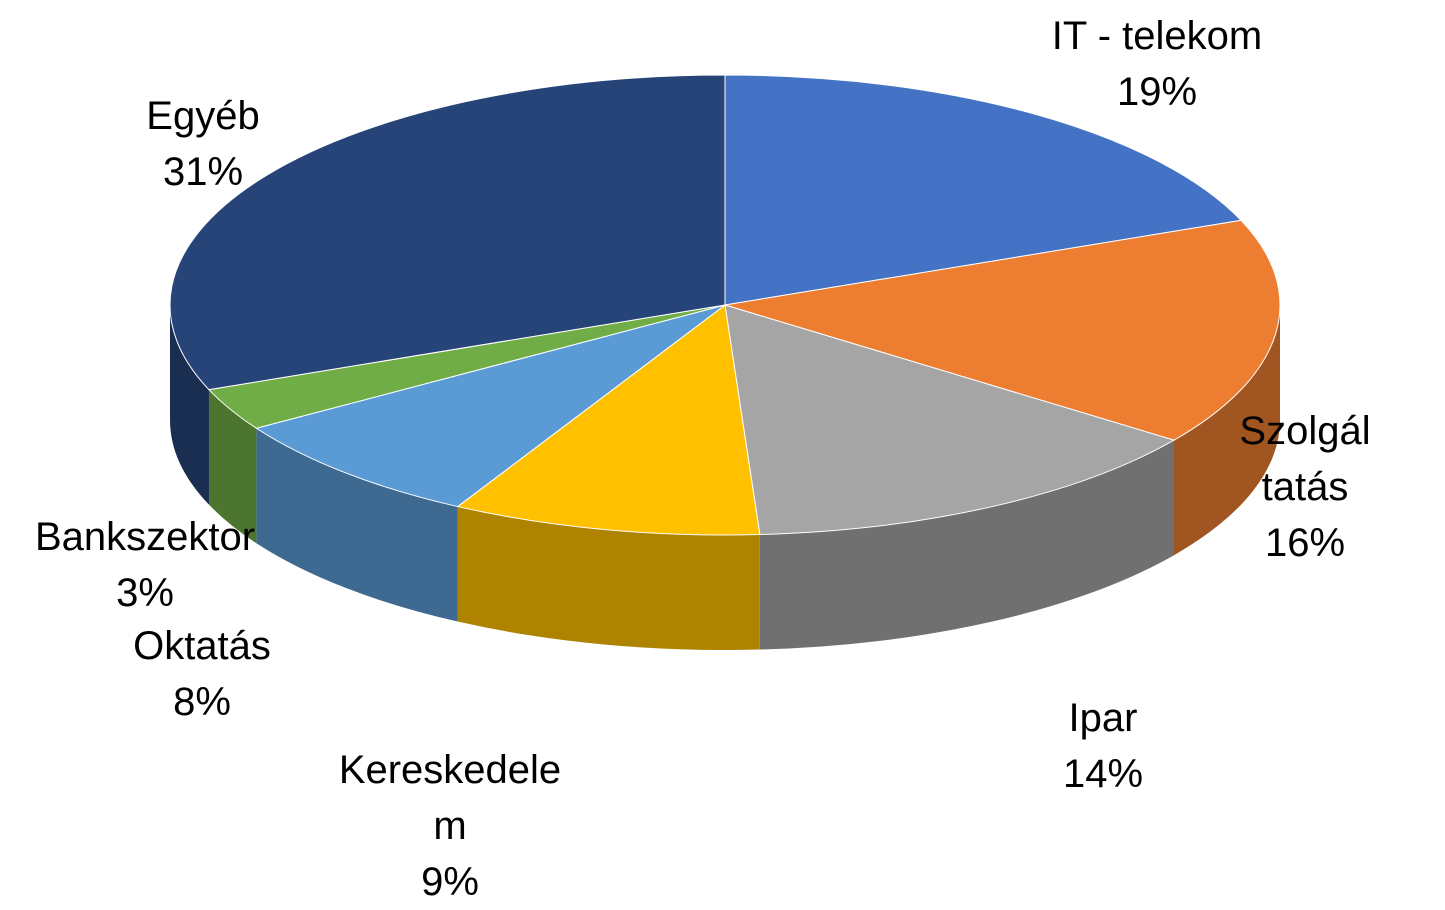  What do you see at coordinates (202, 674) in the screenshot?
I see `data-label: Oktatás 8%` at bounding box center [202, 674].